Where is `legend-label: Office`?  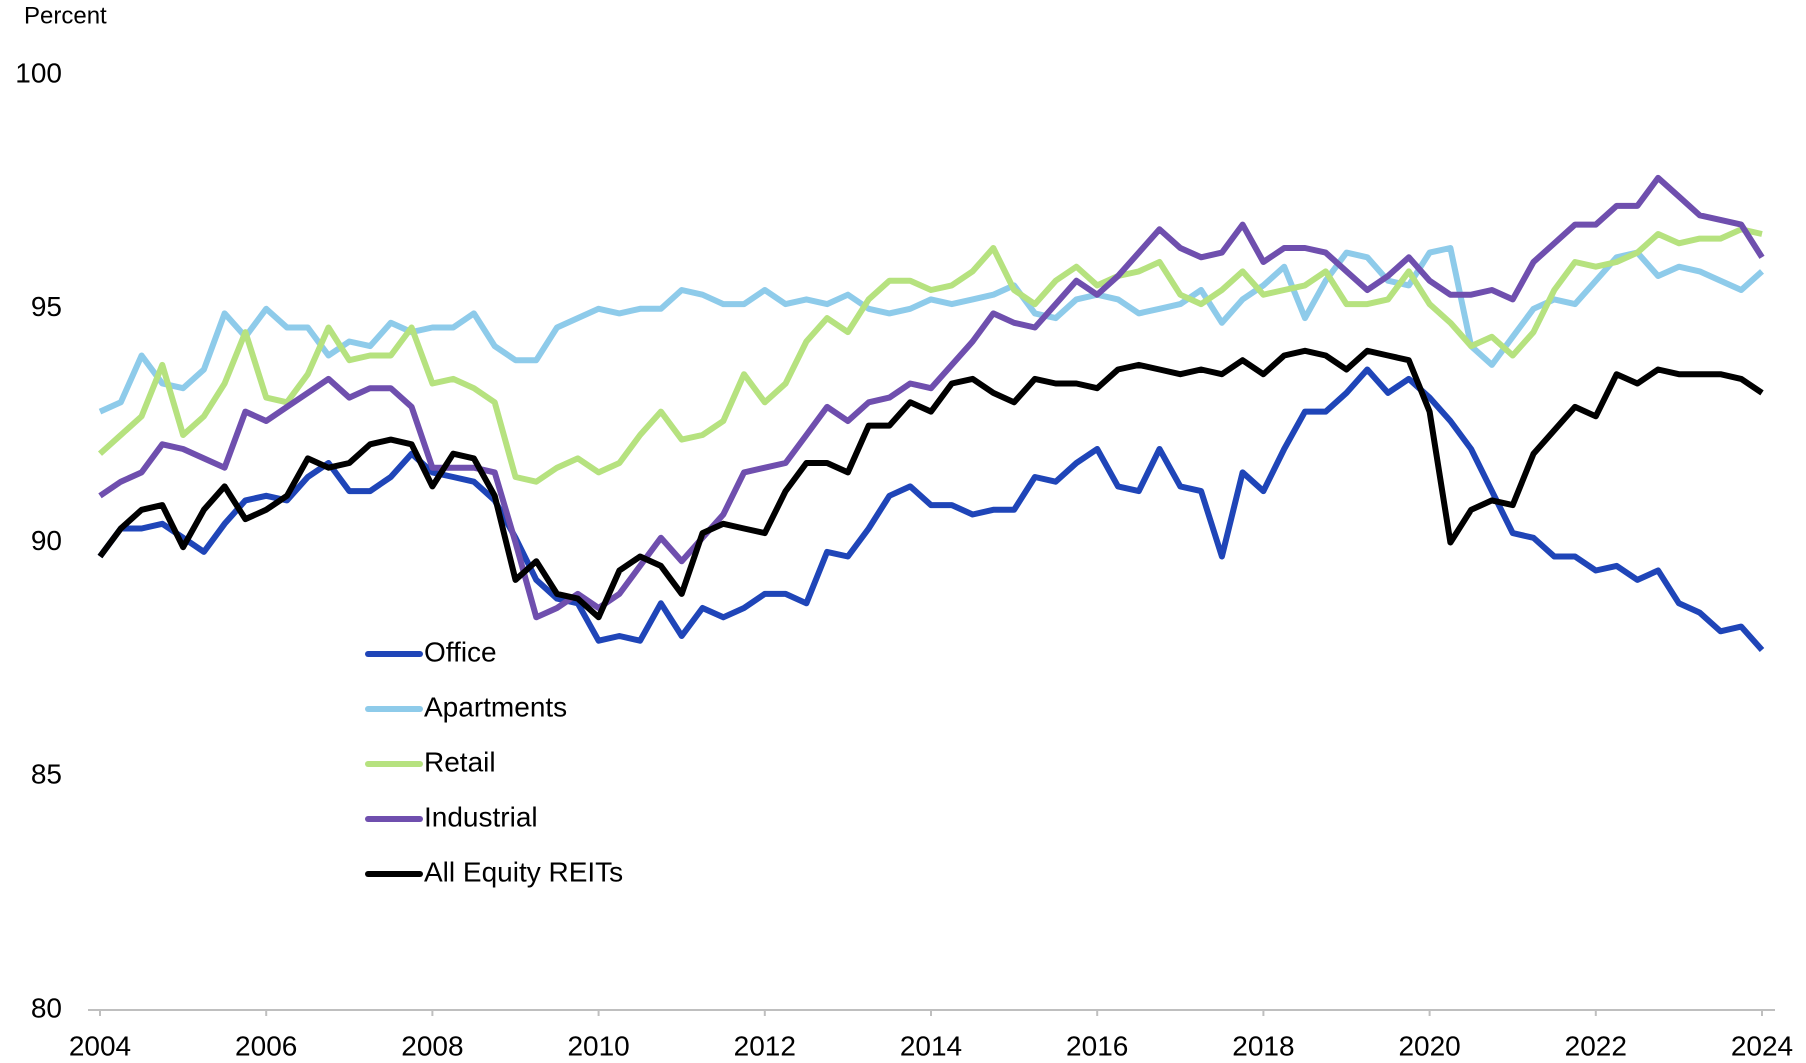 legend-label: Office is located at coordinates (460, 651).